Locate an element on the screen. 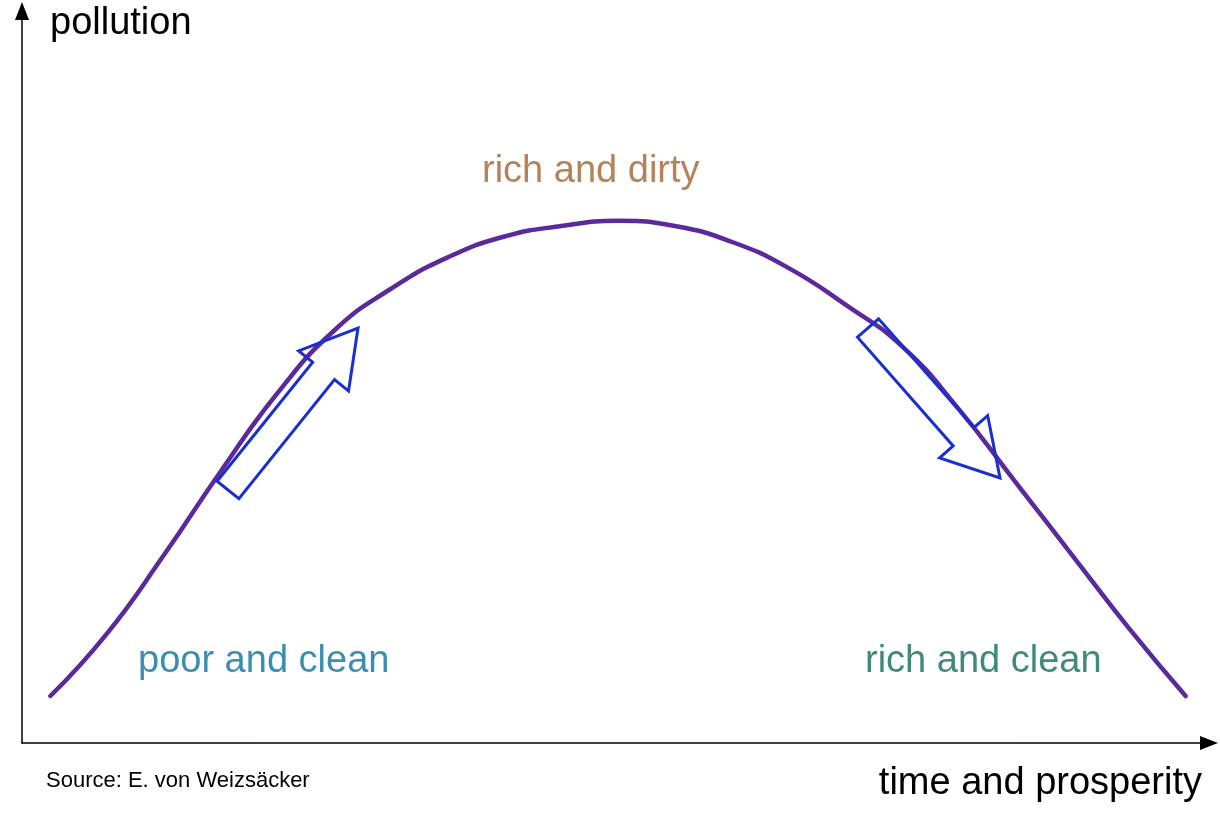  y-axis-title: pollution is located at coordinates (121, 21).